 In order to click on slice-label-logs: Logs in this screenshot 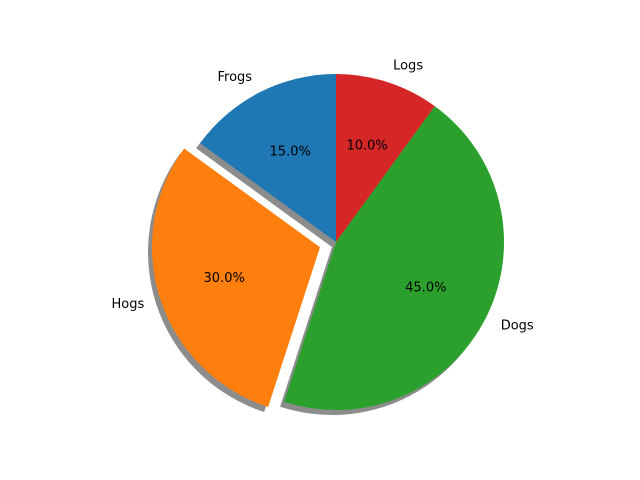, I will do `click(408, 66)`.